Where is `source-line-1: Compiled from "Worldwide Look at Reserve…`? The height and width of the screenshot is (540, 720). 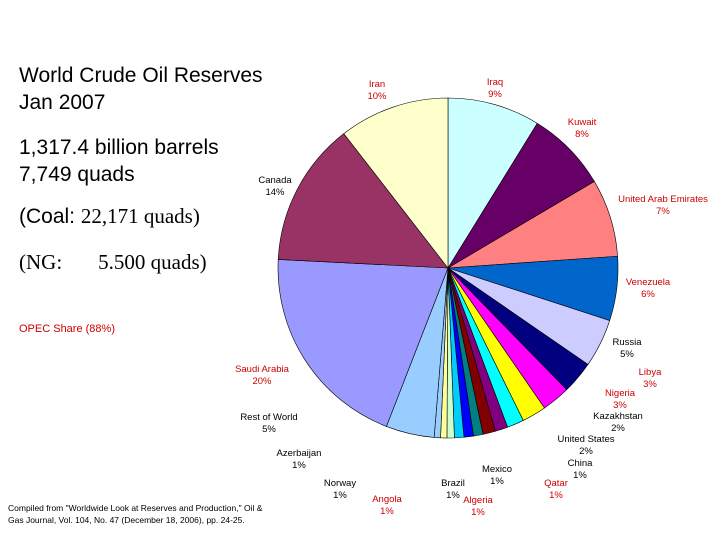
source-line-1: Compiled from "Worldwide Look at Reserve… is located at coordinates (135, 508).